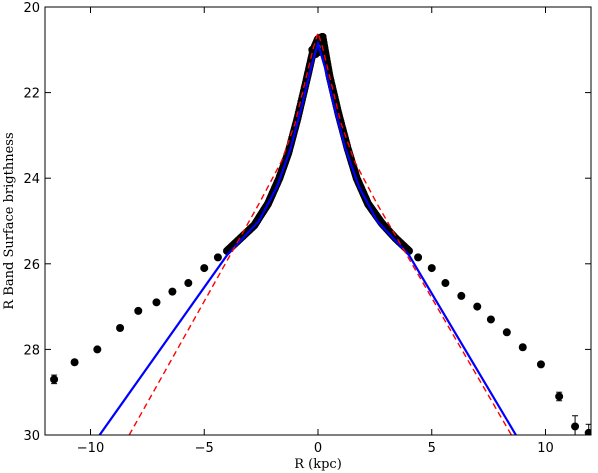  I want to click on y-tick-label: 24, so click(31, 179).